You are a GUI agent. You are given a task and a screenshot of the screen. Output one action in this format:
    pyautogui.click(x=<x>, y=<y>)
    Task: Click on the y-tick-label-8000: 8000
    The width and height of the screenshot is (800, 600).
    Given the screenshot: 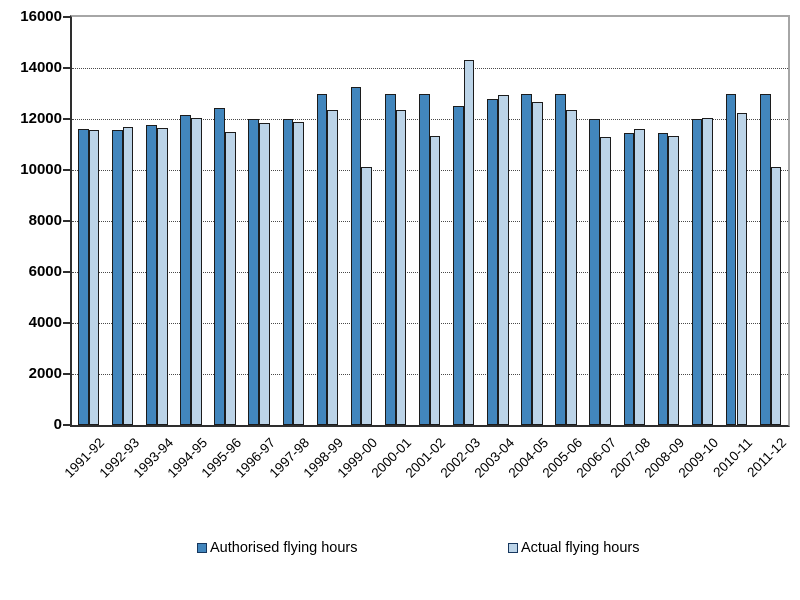 What is the action you would take?
    pyautogui.click(x=45, y=220)
    